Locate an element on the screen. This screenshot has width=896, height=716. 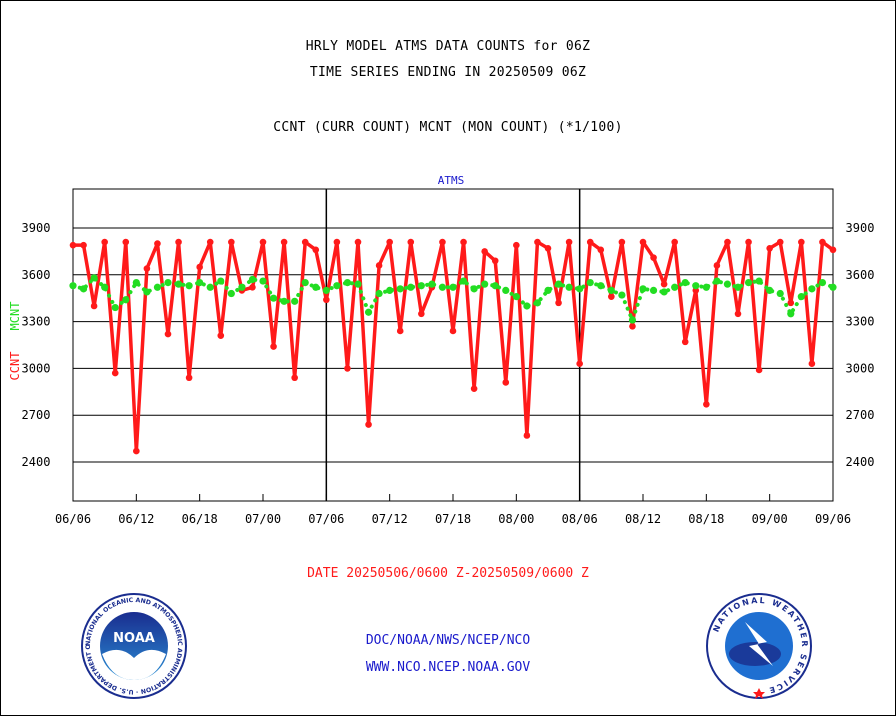
x-tick-label: 06/06 is located at coordinates (73, 519).